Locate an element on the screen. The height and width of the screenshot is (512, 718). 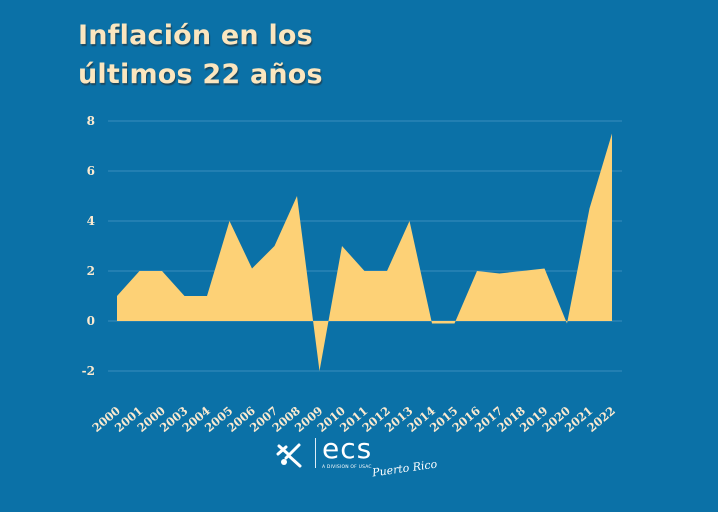
y-tick-label: 8 is located at coordinates (91, 121).